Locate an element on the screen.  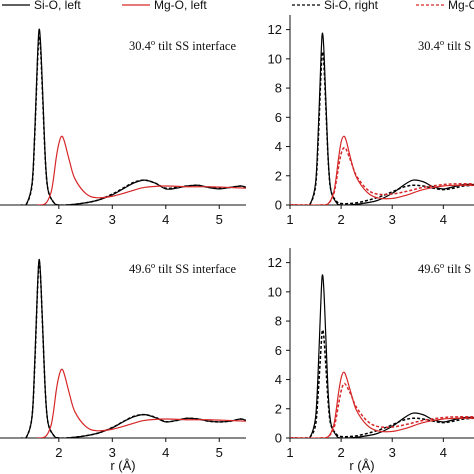
panel-annotation: 49.6o tilt SS interface is located at coordinates (182, 268).